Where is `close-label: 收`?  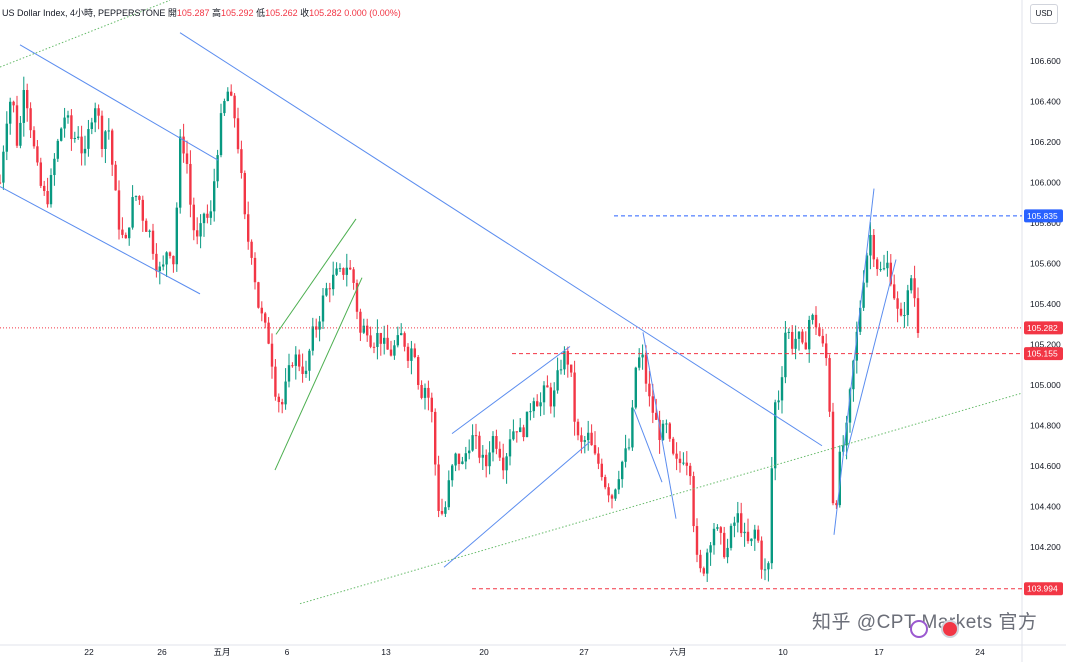 close-label: 收 is located at coordinates (305, 13).